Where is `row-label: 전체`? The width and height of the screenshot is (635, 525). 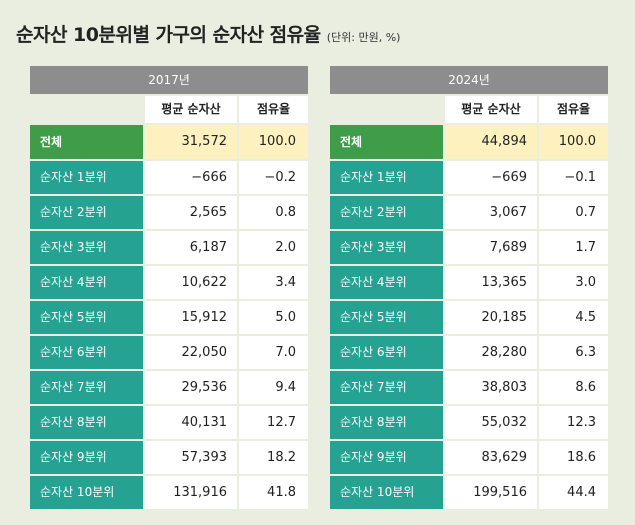
row-label: 전체 is located at coordinates (86, 142).